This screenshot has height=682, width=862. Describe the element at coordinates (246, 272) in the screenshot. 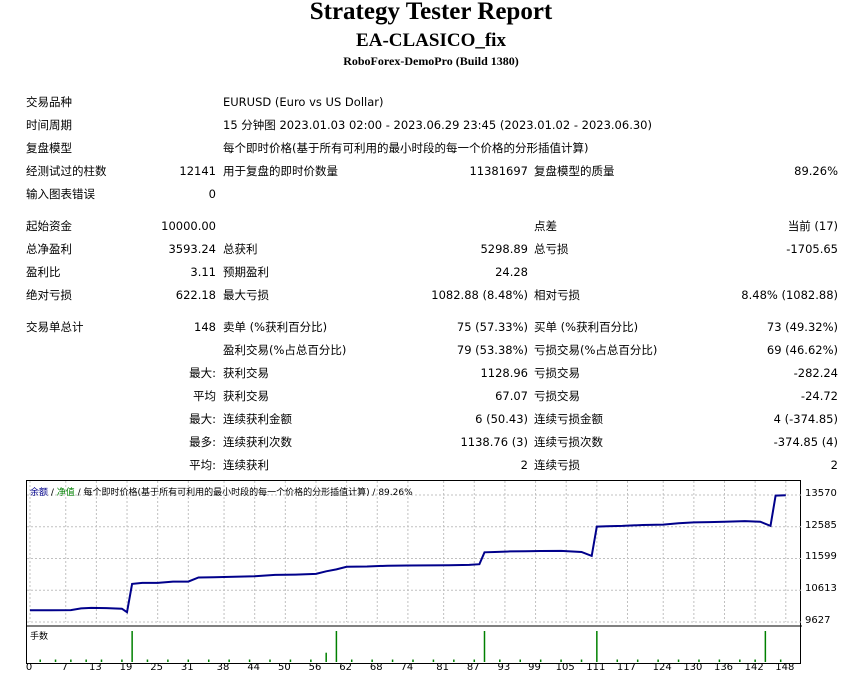

I see `expected-payoff-label: 预期盈利` at that location.